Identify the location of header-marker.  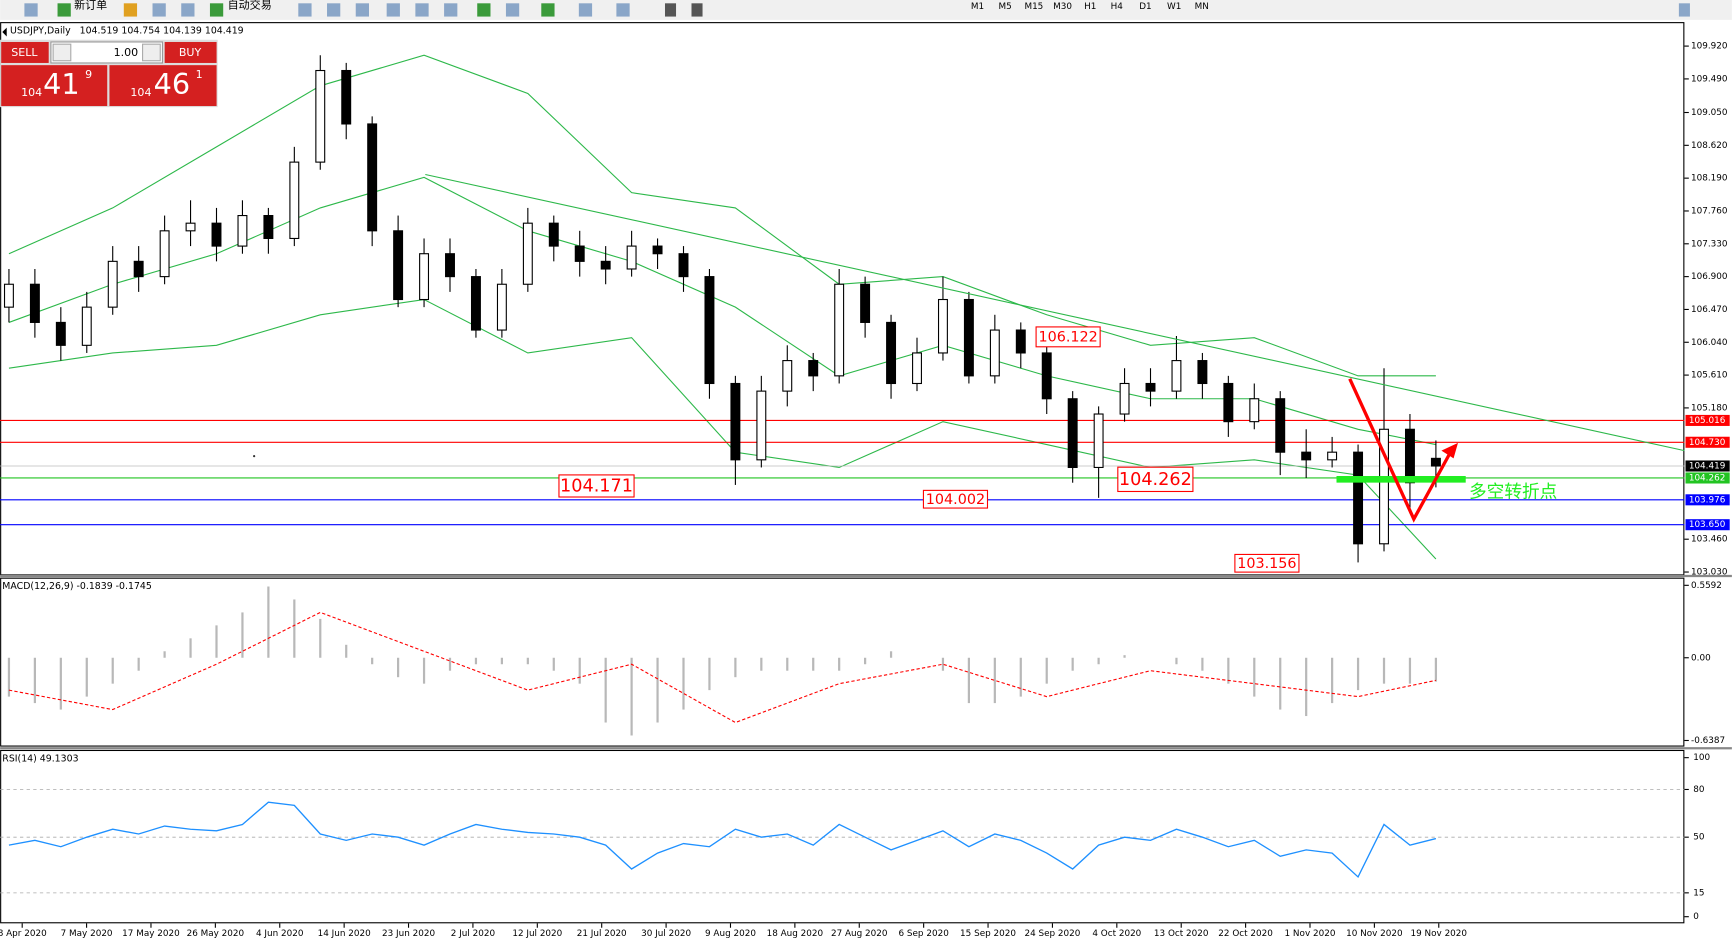
(4, 32).